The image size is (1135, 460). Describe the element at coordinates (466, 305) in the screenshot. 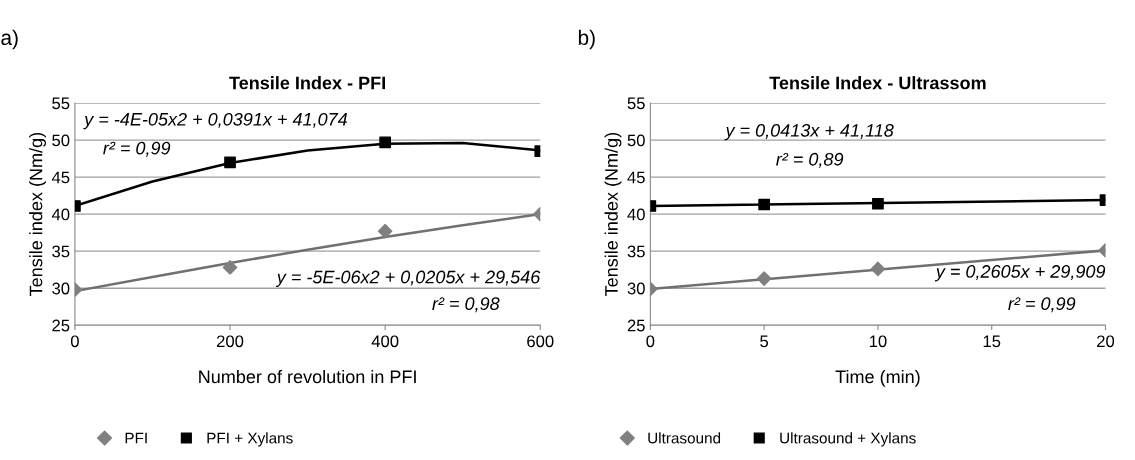

I see `annotation: r² = 0,98` at that location.